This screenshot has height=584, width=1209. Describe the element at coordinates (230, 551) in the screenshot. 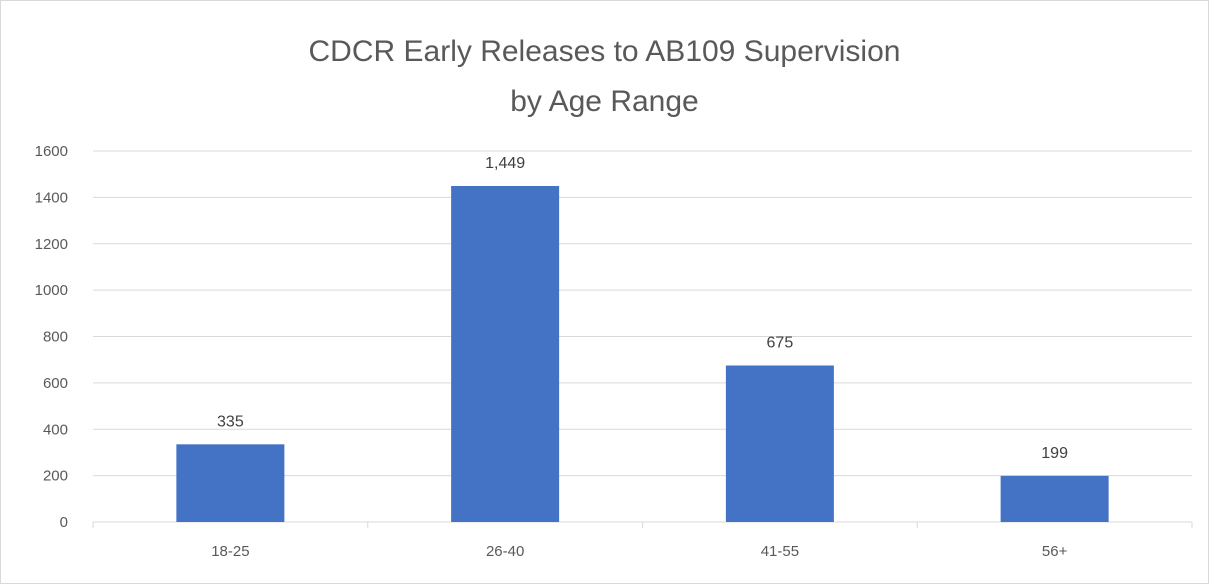

I see `x-tick-label: 18-25` at that location.